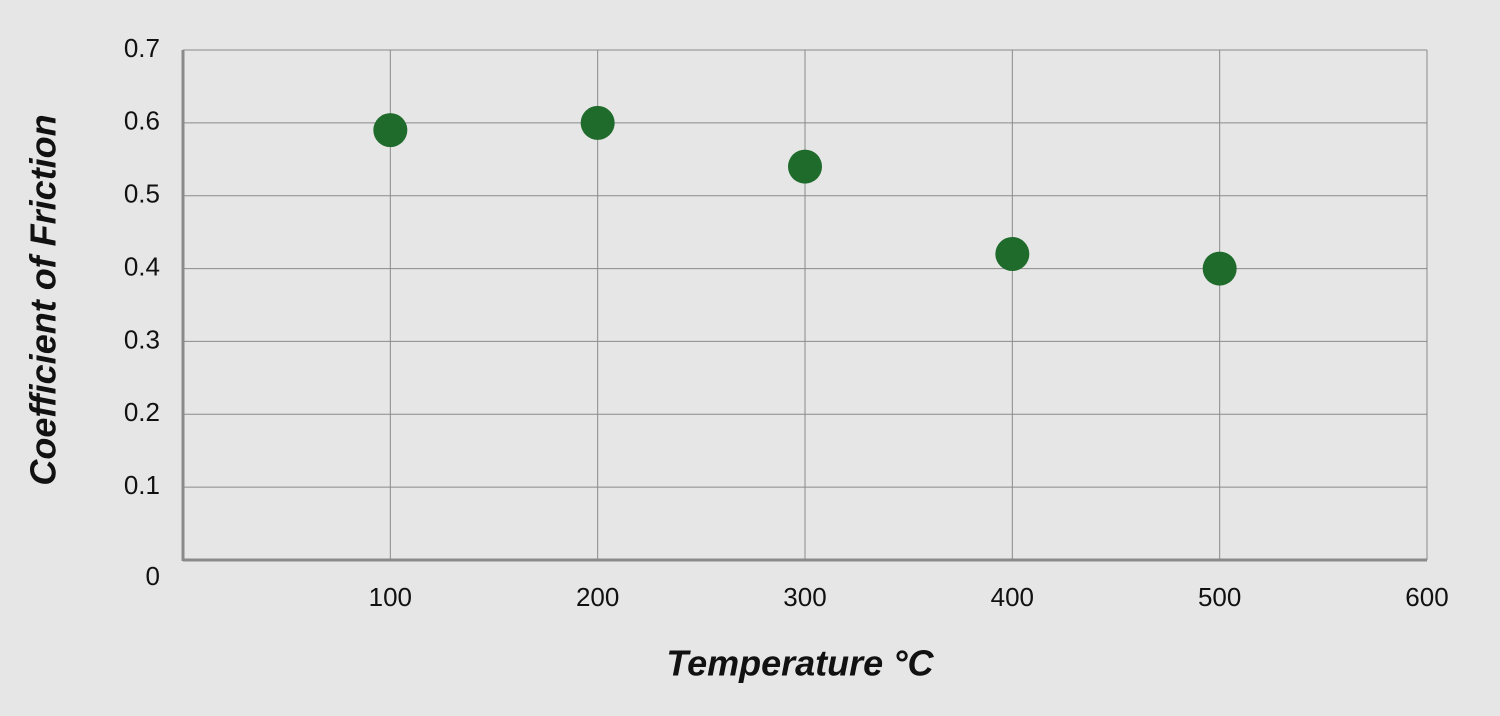  Describe the element at coordinates (142, 194) in the screenshot. I see `y-tick-label: 0.5` at that location.